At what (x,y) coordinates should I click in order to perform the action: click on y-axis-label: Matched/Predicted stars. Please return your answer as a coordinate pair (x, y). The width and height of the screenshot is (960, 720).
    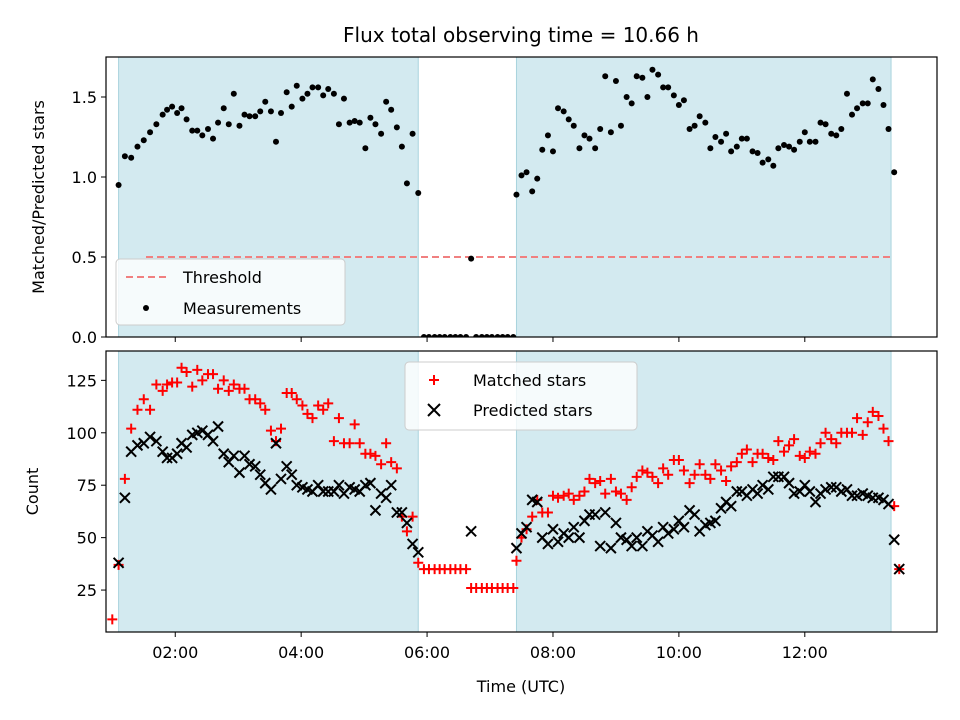
    Looking at the image, I should click on (38, 197).